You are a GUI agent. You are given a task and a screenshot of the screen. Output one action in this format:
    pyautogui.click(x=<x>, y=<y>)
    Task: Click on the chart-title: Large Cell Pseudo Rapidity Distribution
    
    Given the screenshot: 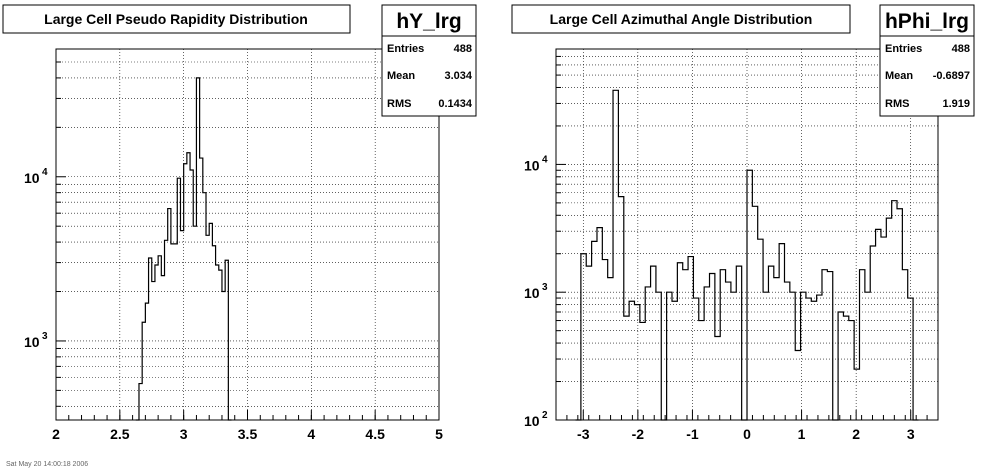 What is the action you would take?
    pyautogui.click(x=176, y=19)
    